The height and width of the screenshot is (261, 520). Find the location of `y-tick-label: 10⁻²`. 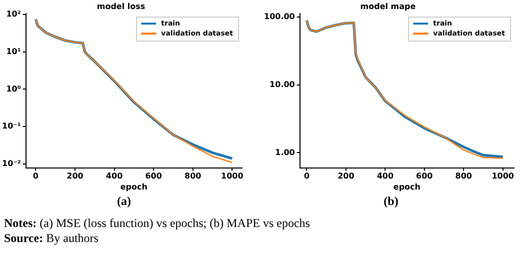

y-tick-label: 10⁻² is located at coordinates (12, 163).